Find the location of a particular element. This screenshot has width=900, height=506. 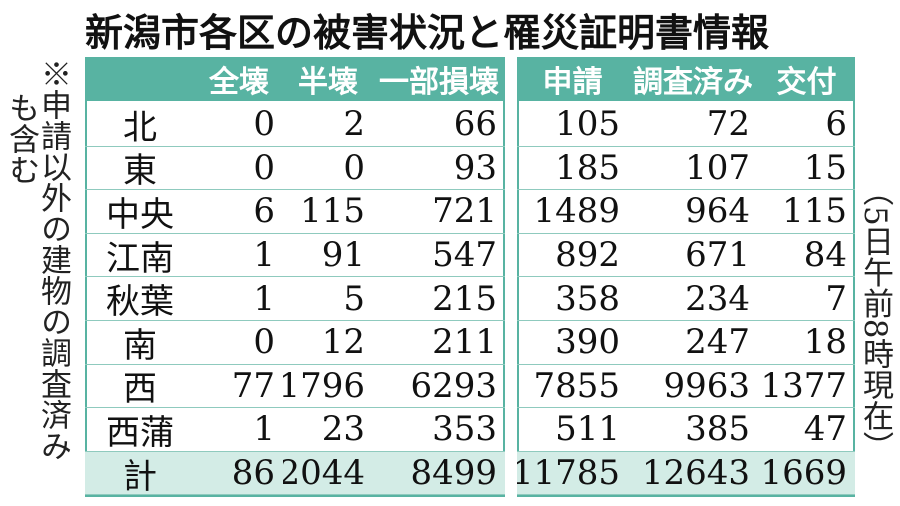

table-cell: 547 is located at coordinates (439, 256).